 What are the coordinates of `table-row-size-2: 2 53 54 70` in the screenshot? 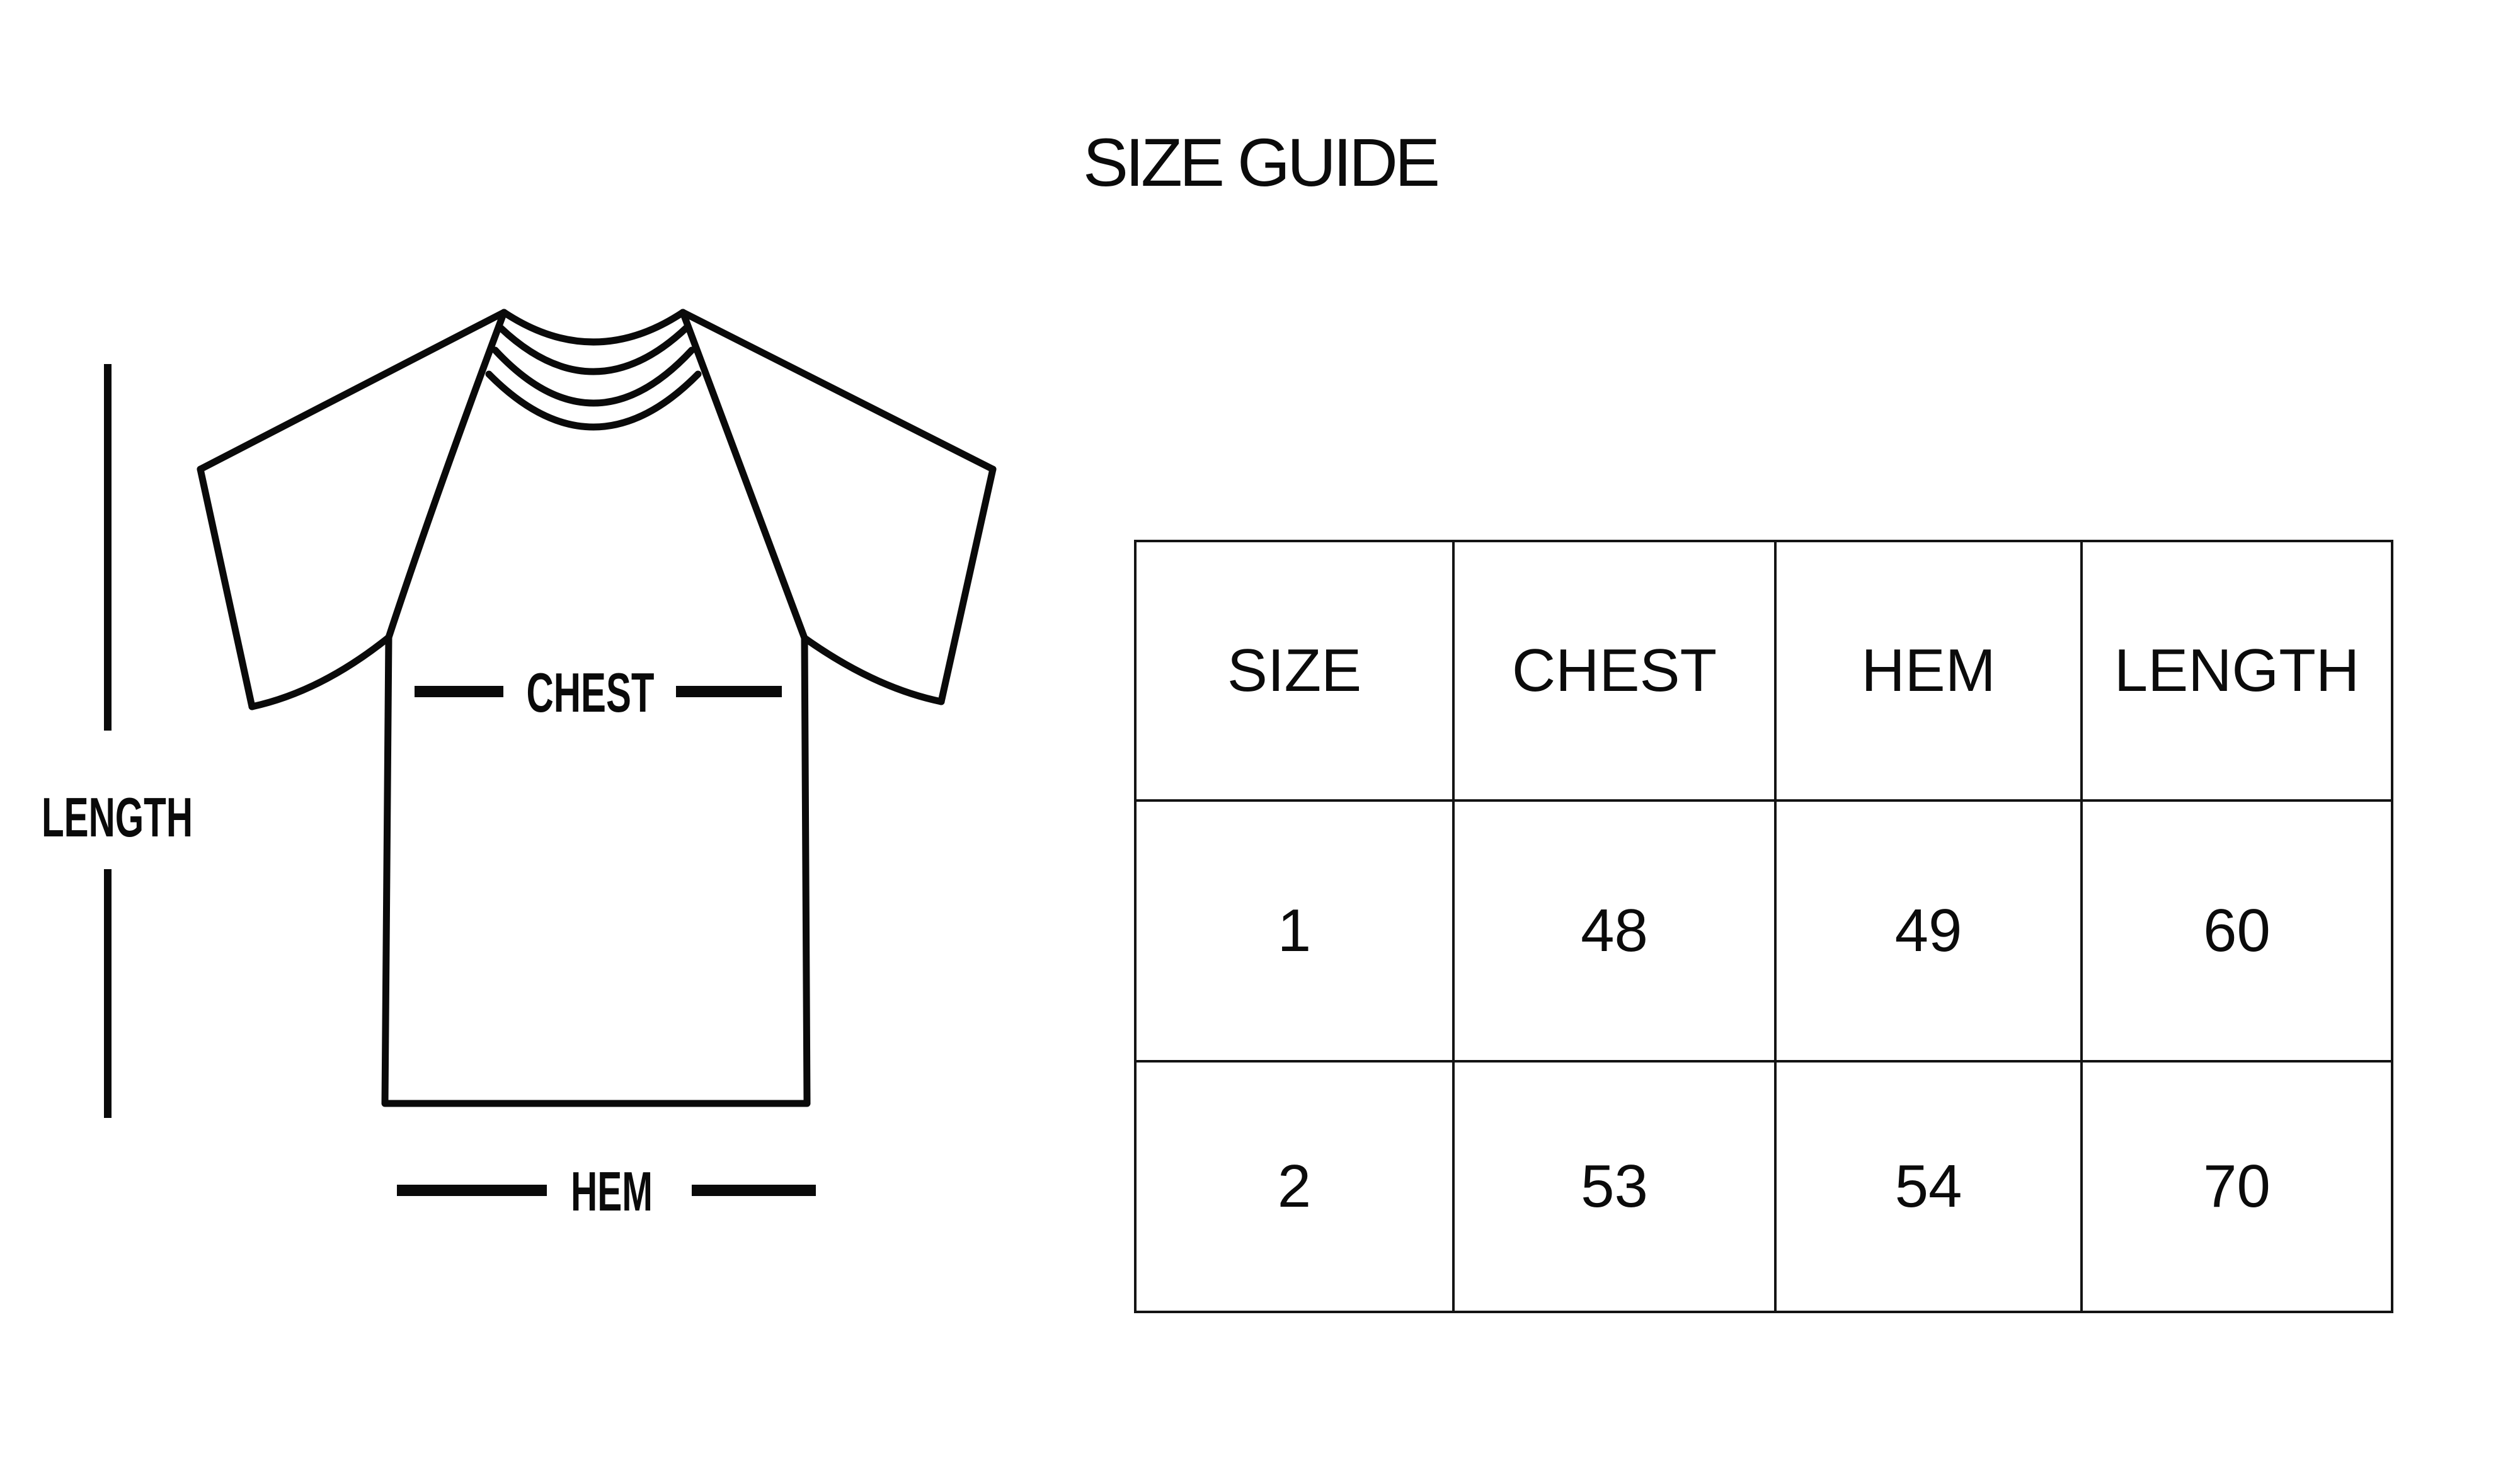 It's located at (1763, 1186).